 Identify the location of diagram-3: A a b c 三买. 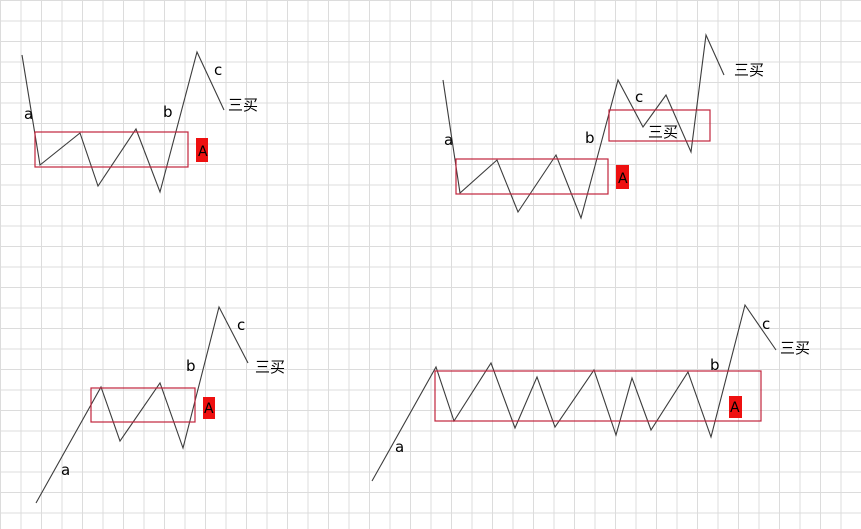
(160, 404).